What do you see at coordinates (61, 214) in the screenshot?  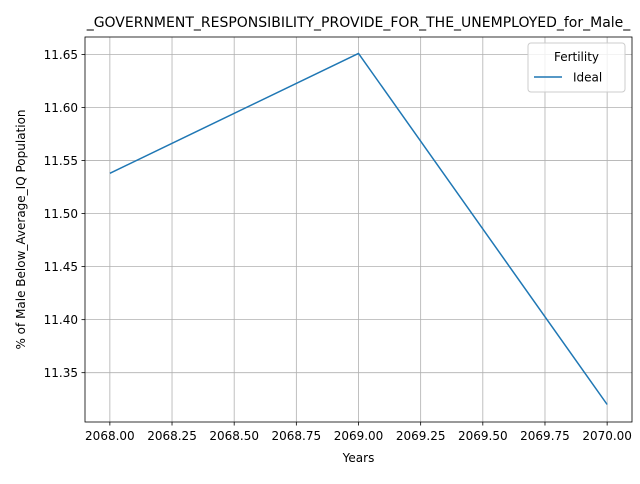 I see `y-tick-label: 11.50` at bounding box center [61, 214].